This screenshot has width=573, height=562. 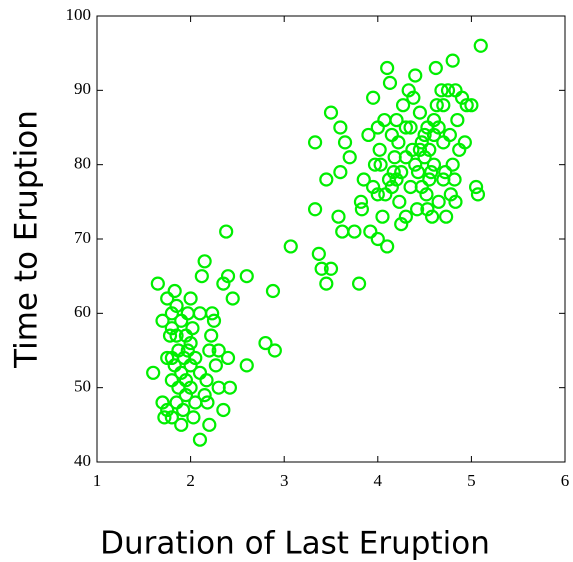 I want to click on y-tick-label: 60, so click(x=82, y=311).